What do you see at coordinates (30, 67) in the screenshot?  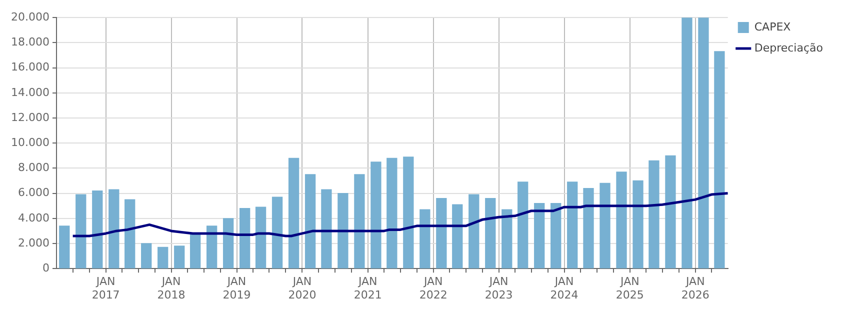 I see `y-tick-label: 16.000` at bounding box center [30, 67].